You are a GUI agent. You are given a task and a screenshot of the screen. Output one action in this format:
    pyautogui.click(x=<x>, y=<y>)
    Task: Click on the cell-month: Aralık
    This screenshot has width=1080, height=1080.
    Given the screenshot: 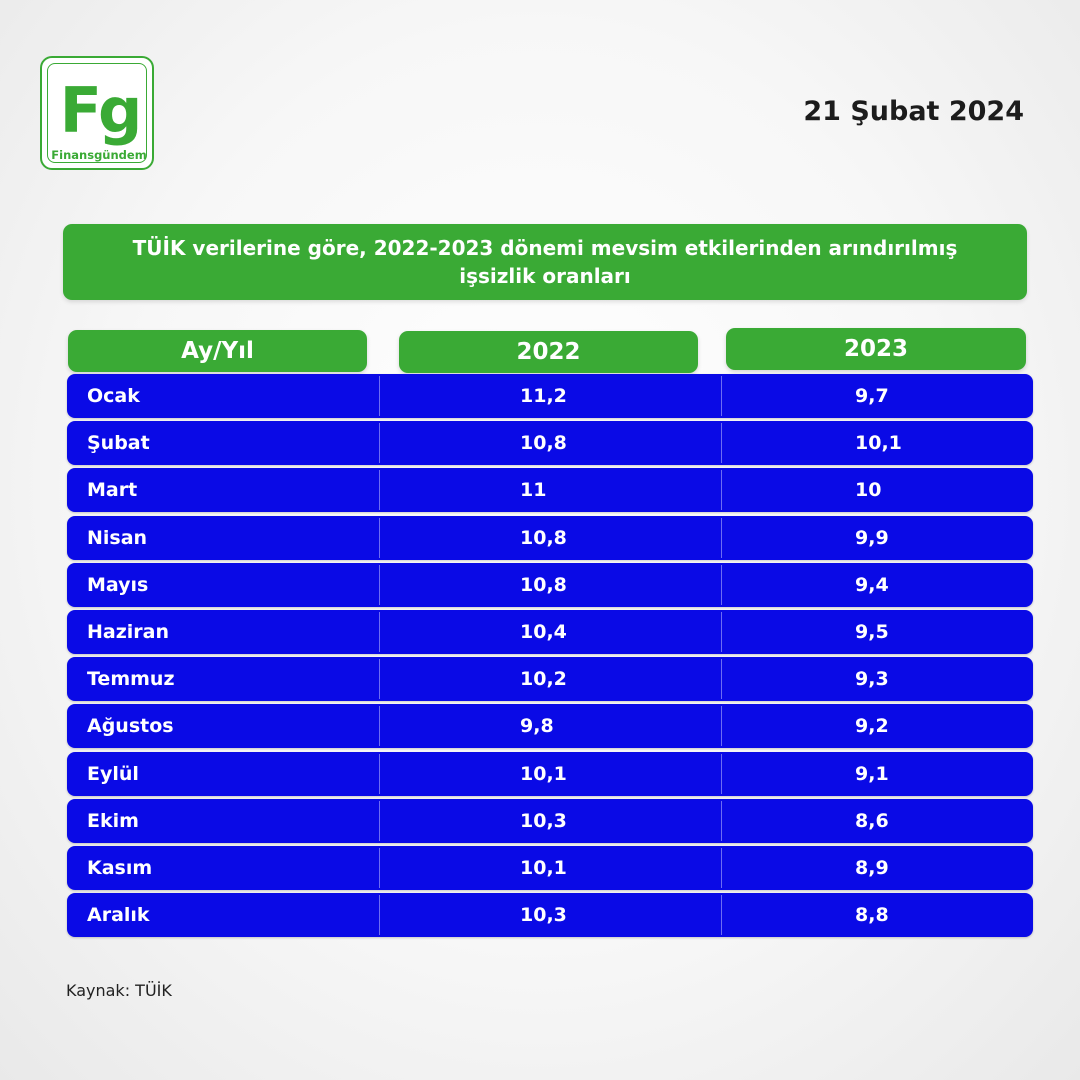 What is the action you would take?
    pyautogui.click(x=118, y=915)
    